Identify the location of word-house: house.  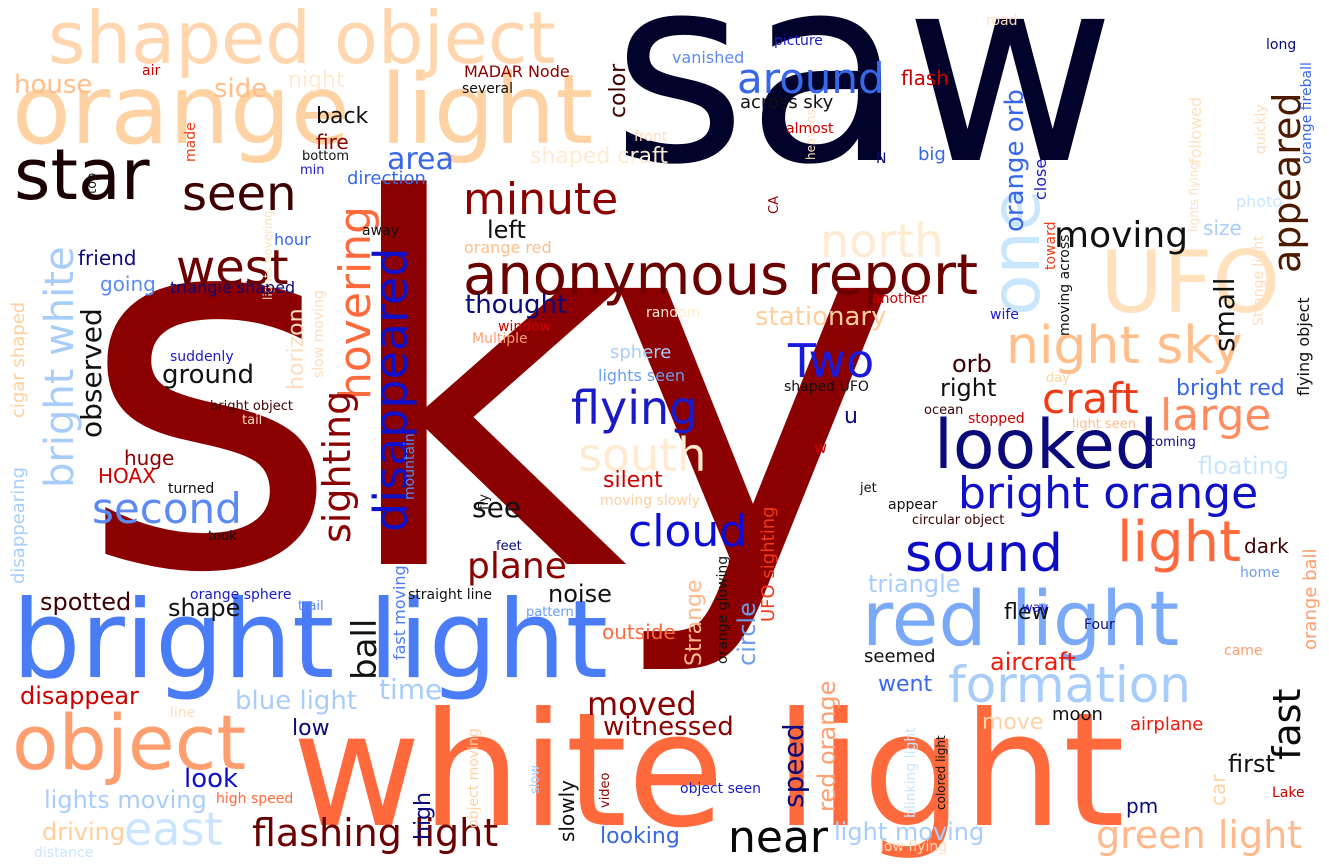
(53, 85).